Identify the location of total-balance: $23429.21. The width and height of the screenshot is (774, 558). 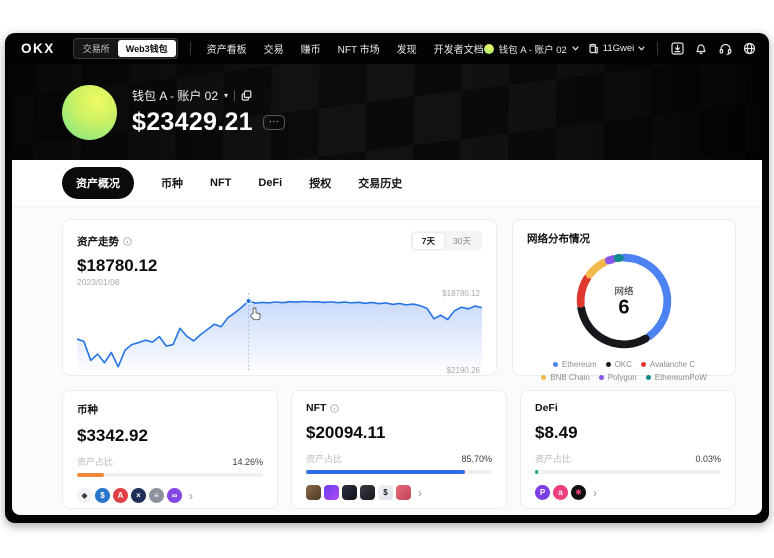
(192, 122).